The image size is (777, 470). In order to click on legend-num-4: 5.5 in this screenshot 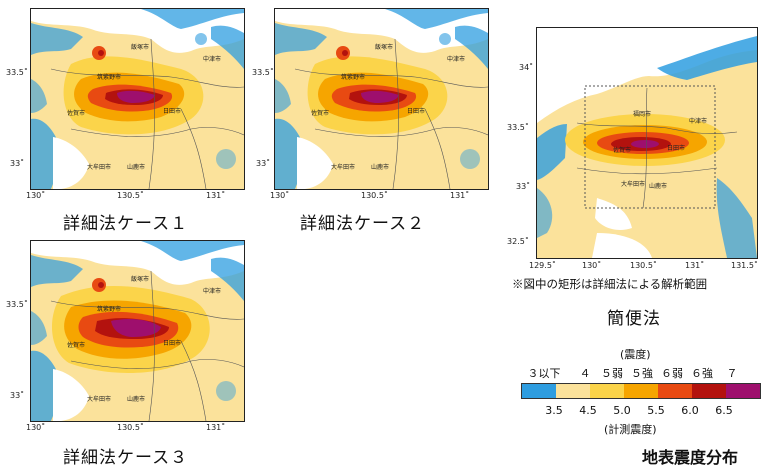, I will do `click(656, 410)`.